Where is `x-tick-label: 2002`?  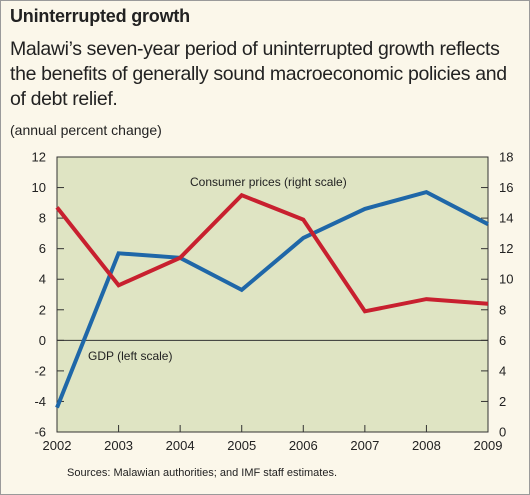 x-tick-label: 2002 is located at coordinates (57, 445).